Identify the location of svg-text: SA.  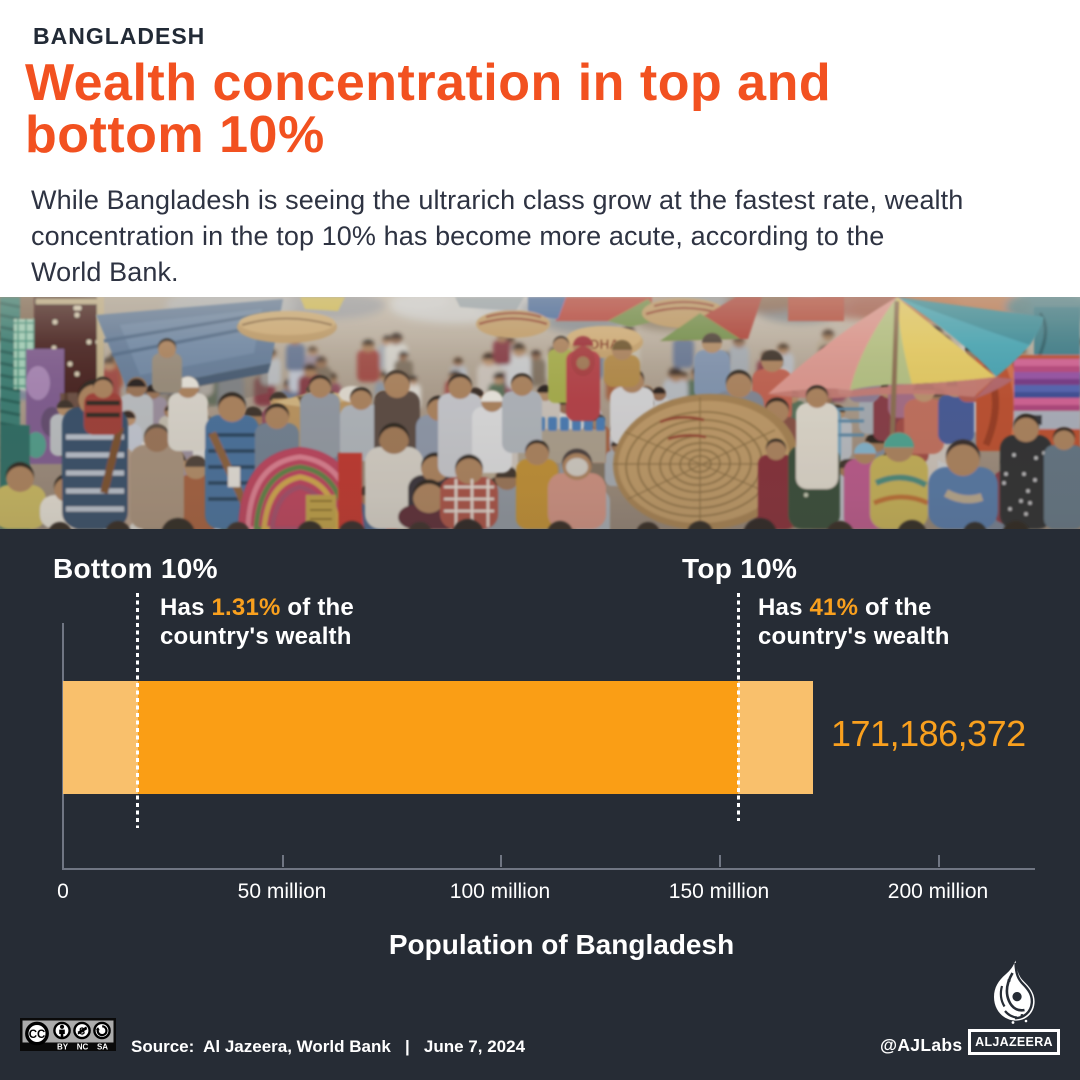
(102, 1046).